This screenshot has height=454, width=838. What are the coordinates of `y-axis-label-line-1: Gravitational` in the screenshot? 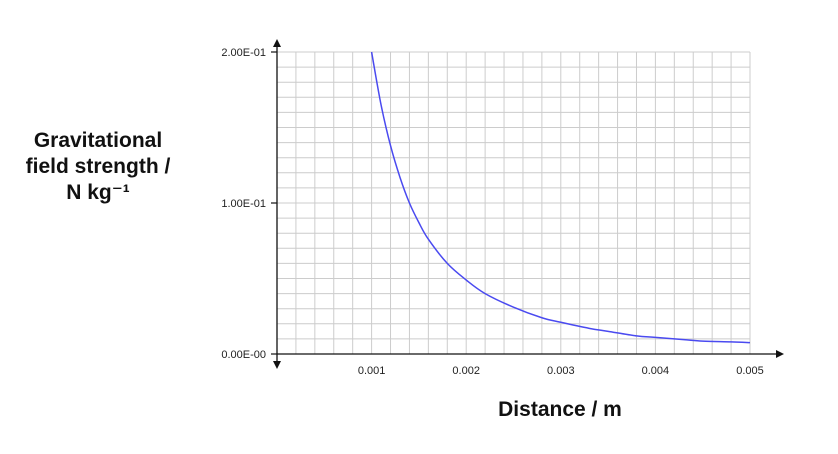 It's located at (98, 140).